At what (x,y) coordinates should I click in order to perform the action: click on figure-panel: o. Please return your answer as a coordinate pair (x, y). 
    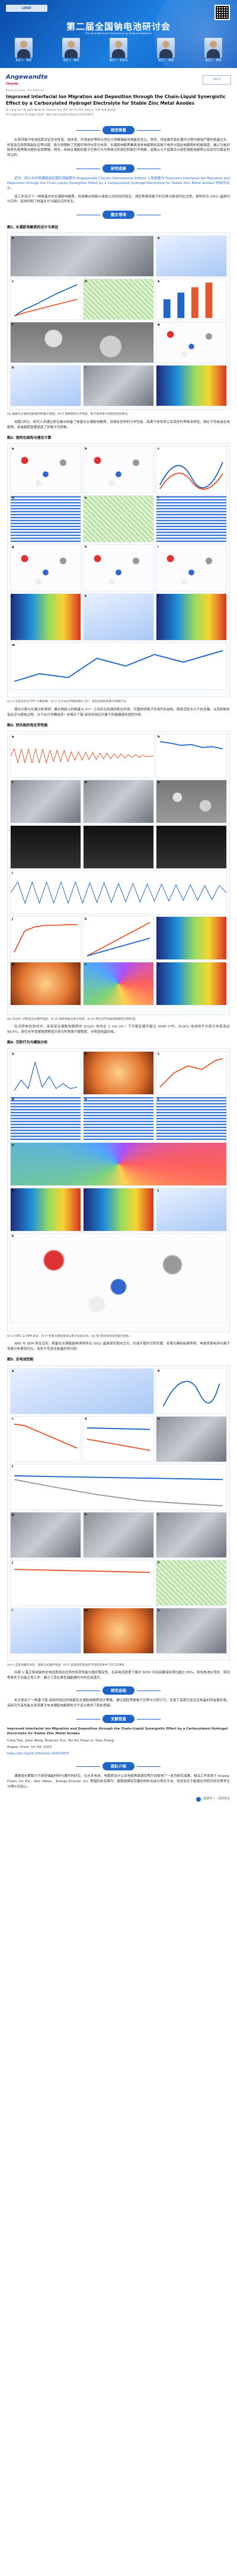
    Looking at the image, I should click on (191, 983).